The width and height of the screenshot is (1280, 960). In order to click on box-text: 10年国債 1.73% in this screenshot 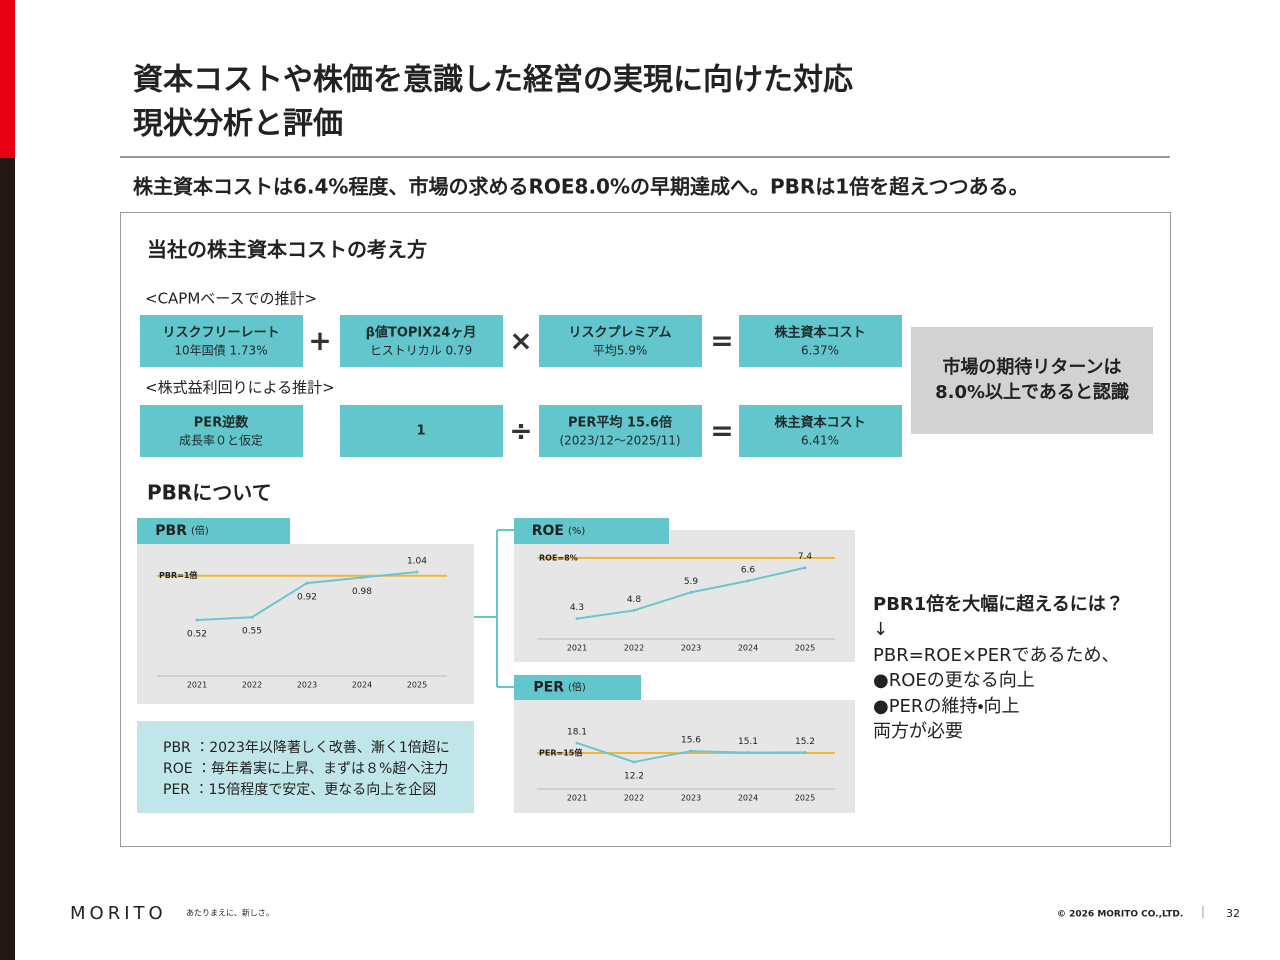, I will do `click(220, 350)`.